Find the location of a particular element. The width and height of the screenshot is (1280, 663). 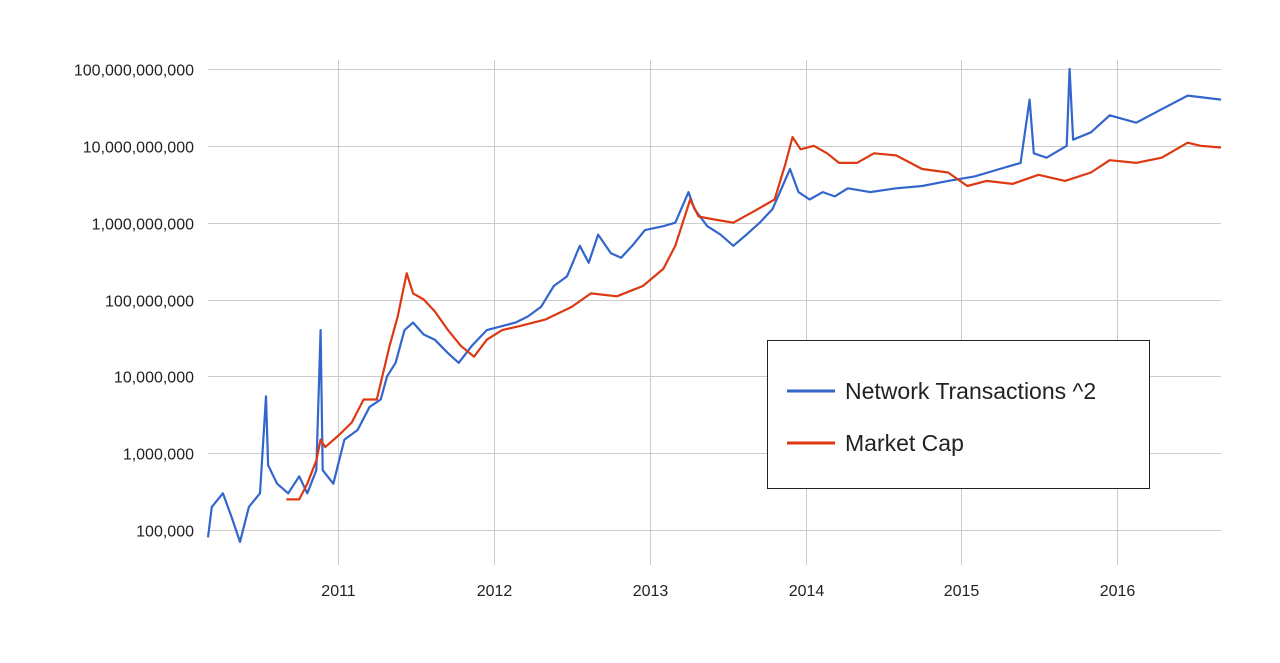

y-tick-label: 1,000,000,000 is located at coordinates (143, 225).